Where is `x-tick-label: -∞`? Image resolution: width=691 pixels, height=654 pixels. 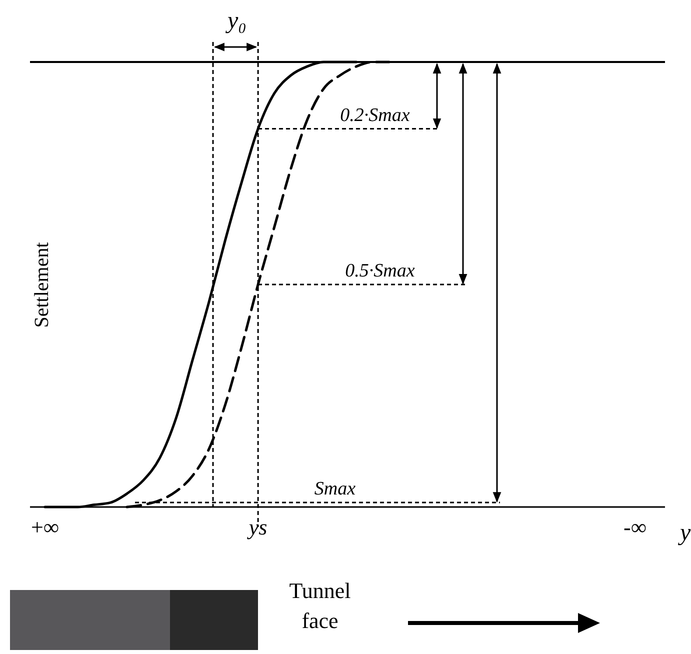 x-tick-label: -∞ is located at coordinates (635, 527).